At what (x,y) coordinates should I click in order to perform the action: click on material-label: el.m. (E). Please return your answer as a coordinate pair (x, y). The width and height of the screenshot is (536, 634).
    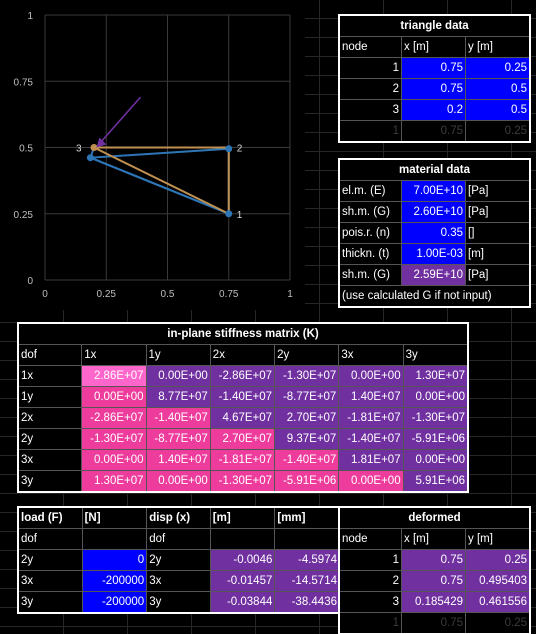
    Looking at the image, I should click on (370, 191).